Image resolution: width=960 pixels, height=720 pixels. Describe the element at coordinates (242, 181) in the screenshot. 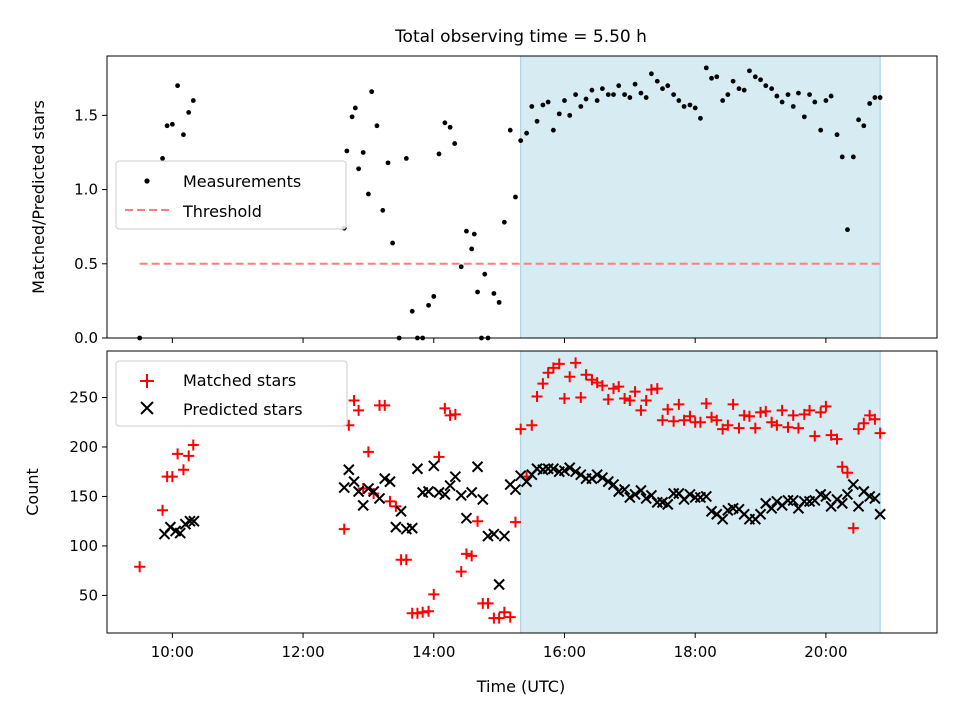

I see `legend-measurements-label: Measurements` at that location.